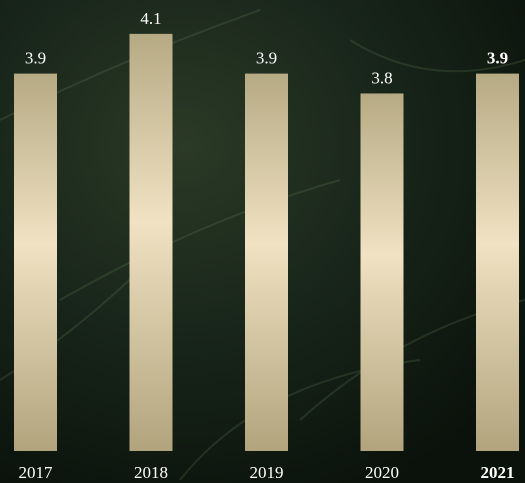 The height and width of the screenshot is (483, 525). Describe the element at coordinates (381, 77) in the screenshot. I see `value-label: 3.8` at that location.